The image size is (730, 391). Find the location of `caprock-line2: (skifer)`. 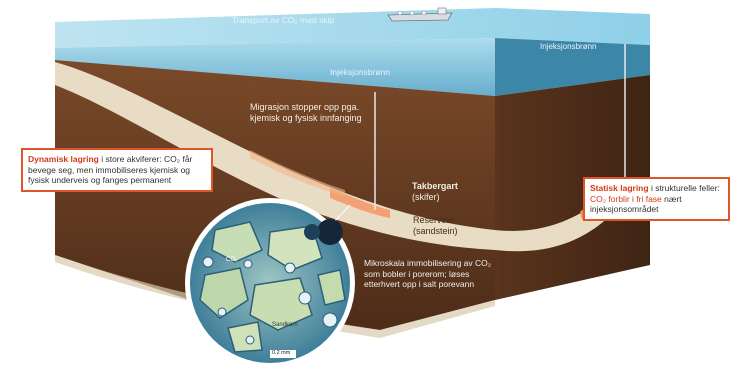

caprock-line2: (skifer) is located at coordinates (426, 197).